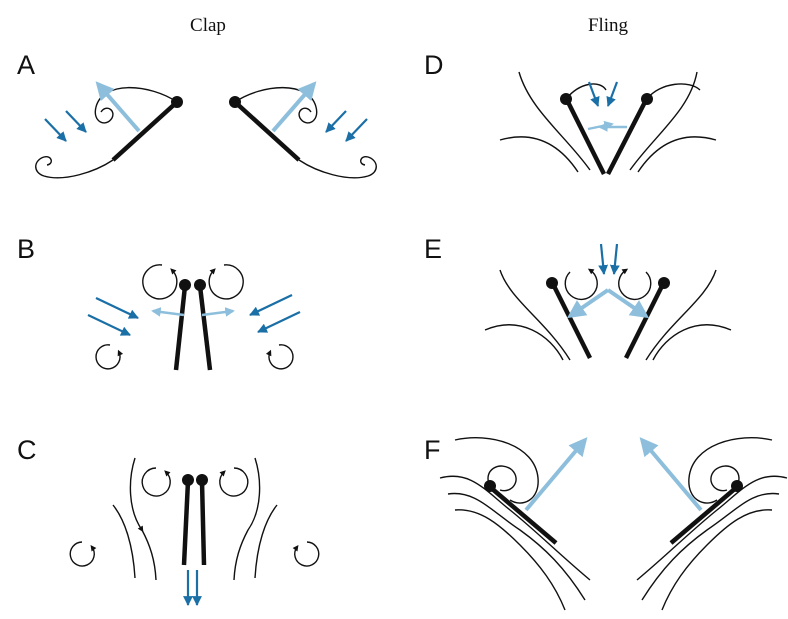 The width and height of the screenshot is (788, 619). Describe the element at coordinates (600, 125) in the screenshot. I see `force-arrow` at that location.